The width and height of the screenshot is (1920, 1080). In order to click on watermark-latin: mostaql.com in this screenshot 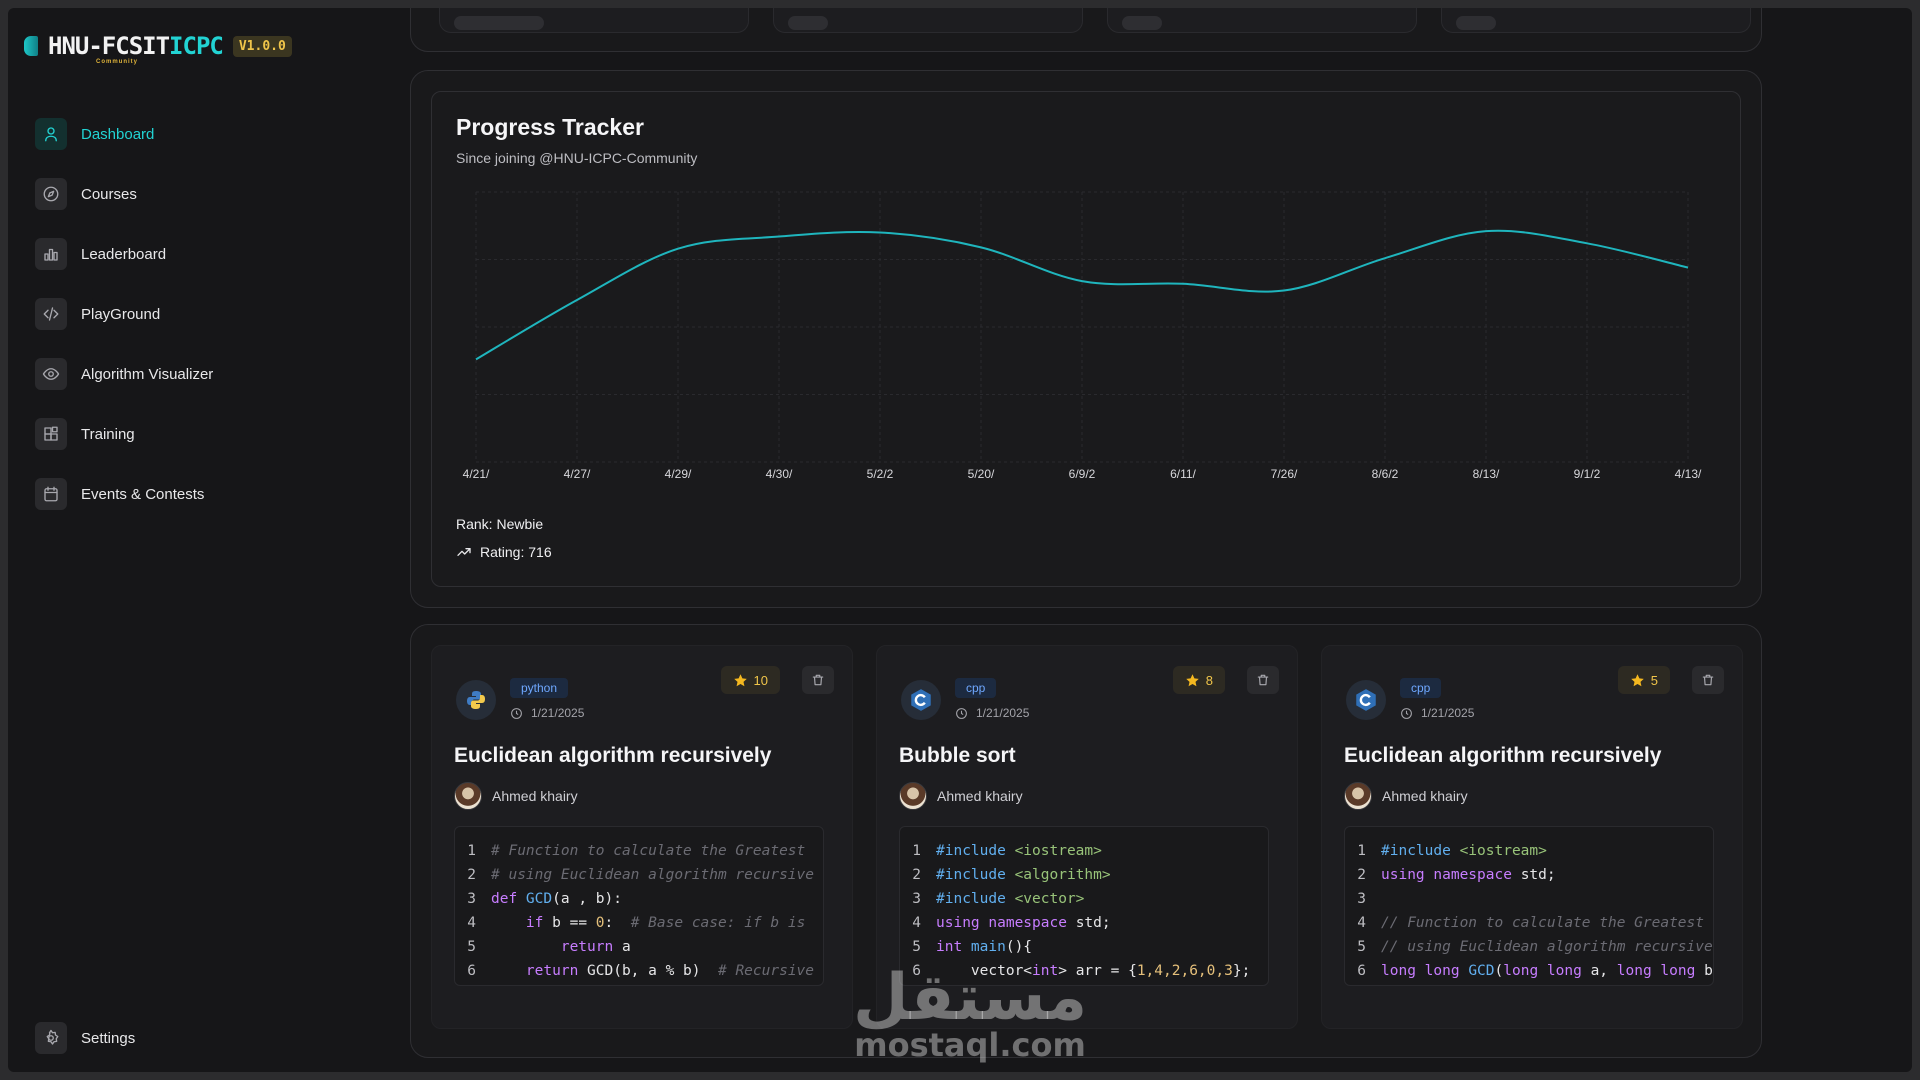, I will do `click(970, 1045)`.